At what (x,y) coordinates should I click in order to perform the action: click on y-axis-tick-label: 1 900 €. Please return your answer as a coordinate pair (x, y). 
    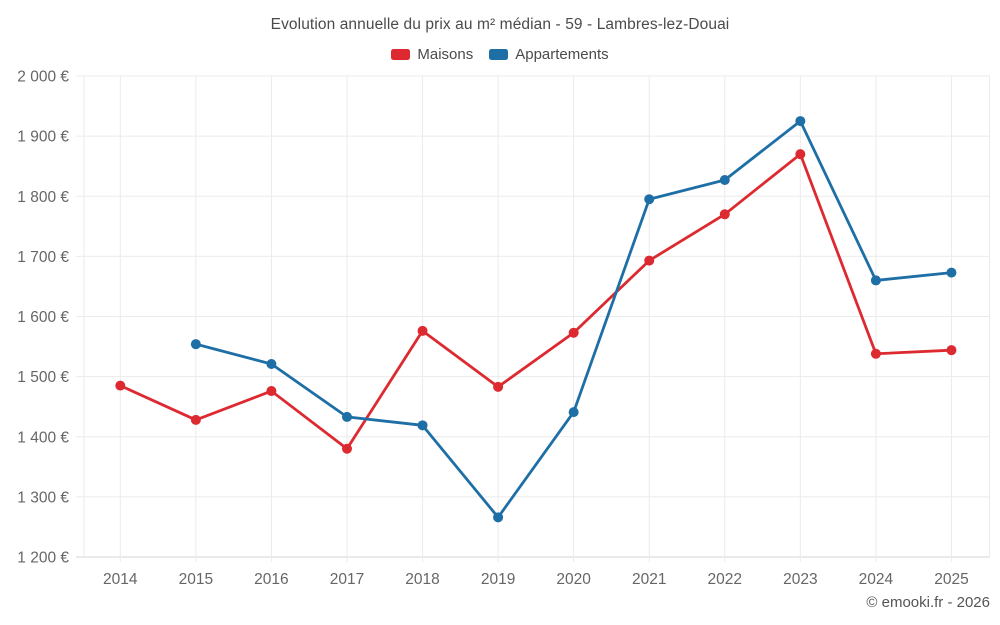
    Looking at the image, I should click on (43, 137).